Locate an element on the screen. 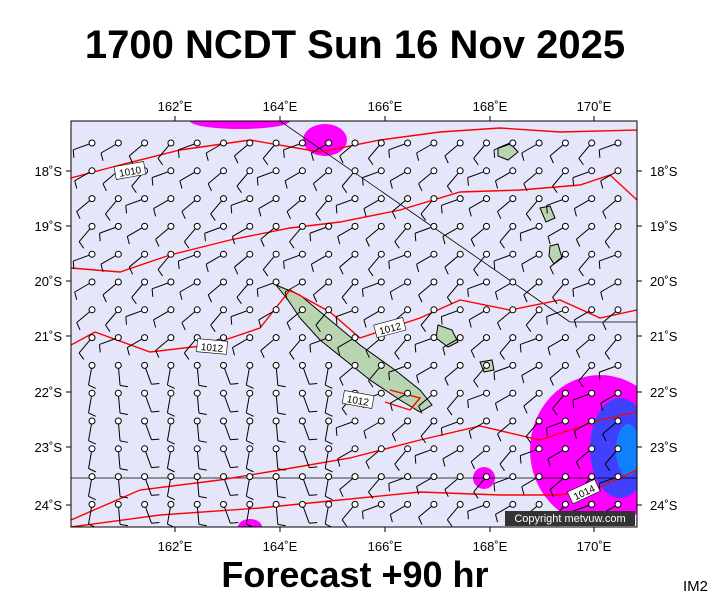  lat-label: 18˚S is located at coordinates (49, 171).